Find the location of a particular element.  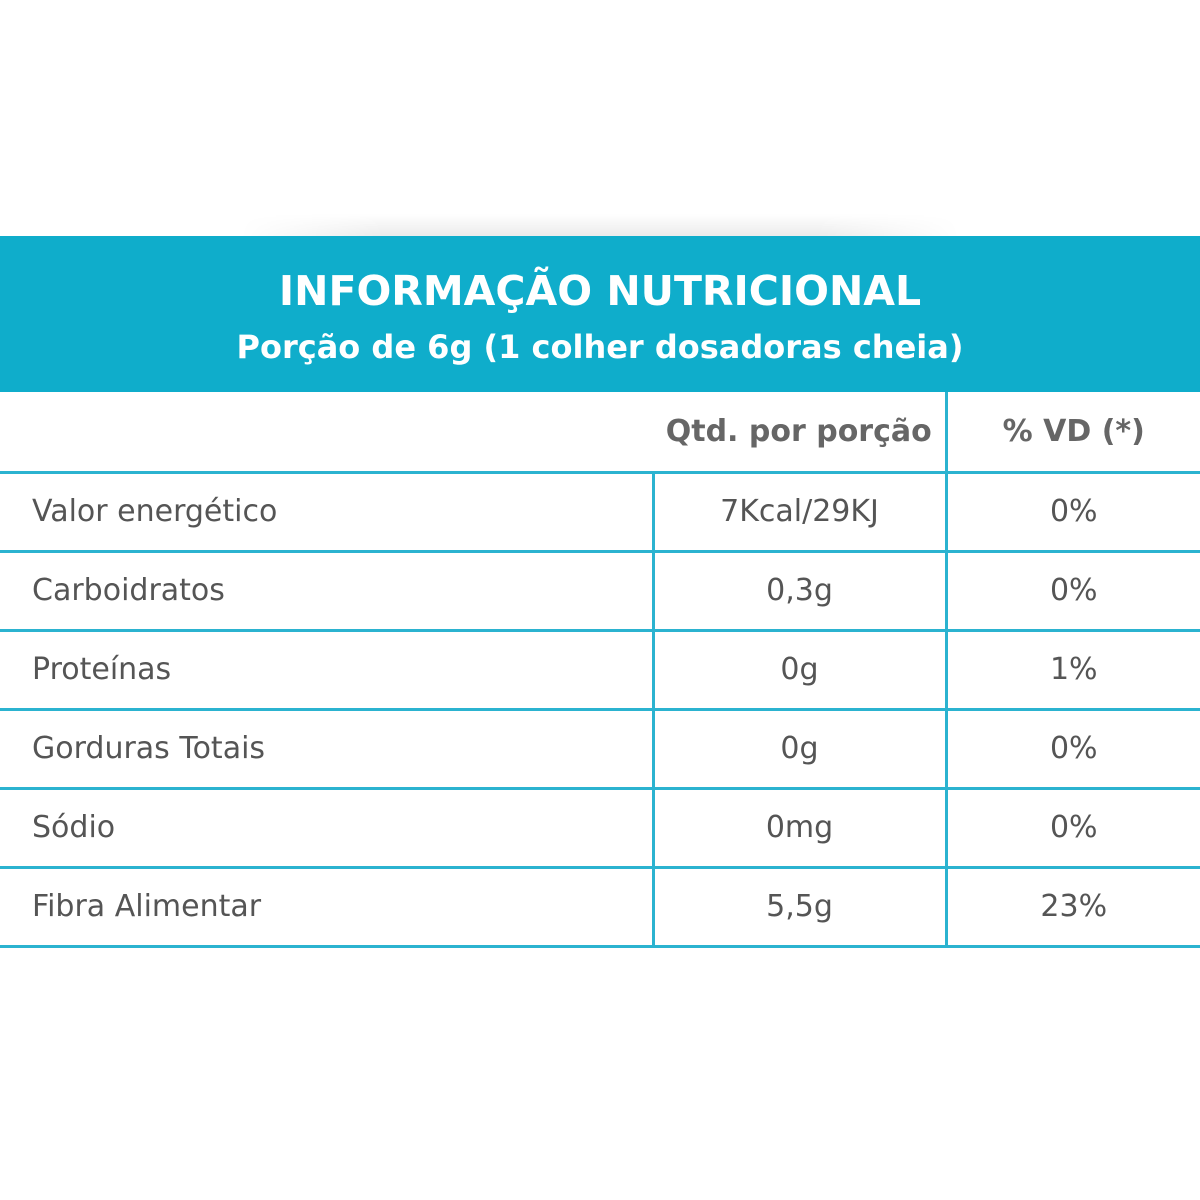

nutrient-name: Fibra Alimentar is located at coordinates (326, 907).